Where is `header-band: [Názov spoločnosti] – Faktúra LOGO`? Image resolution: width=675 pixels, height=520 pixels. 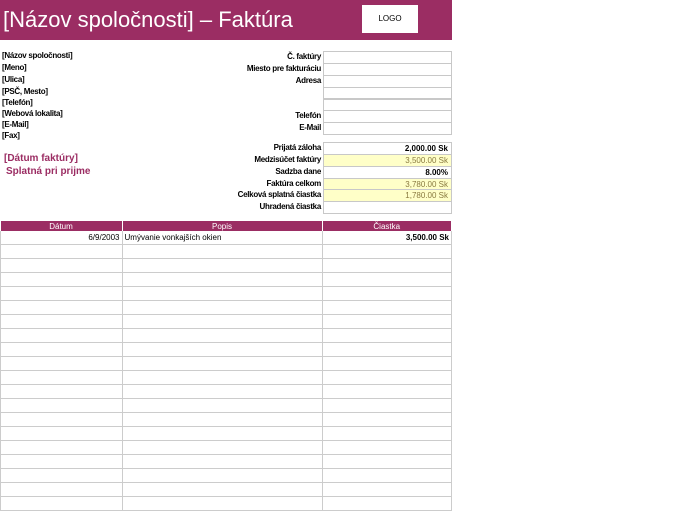
header-band: [Názov spoločnosti] – Faktúra LOGO is located at coordinates (226, 20).